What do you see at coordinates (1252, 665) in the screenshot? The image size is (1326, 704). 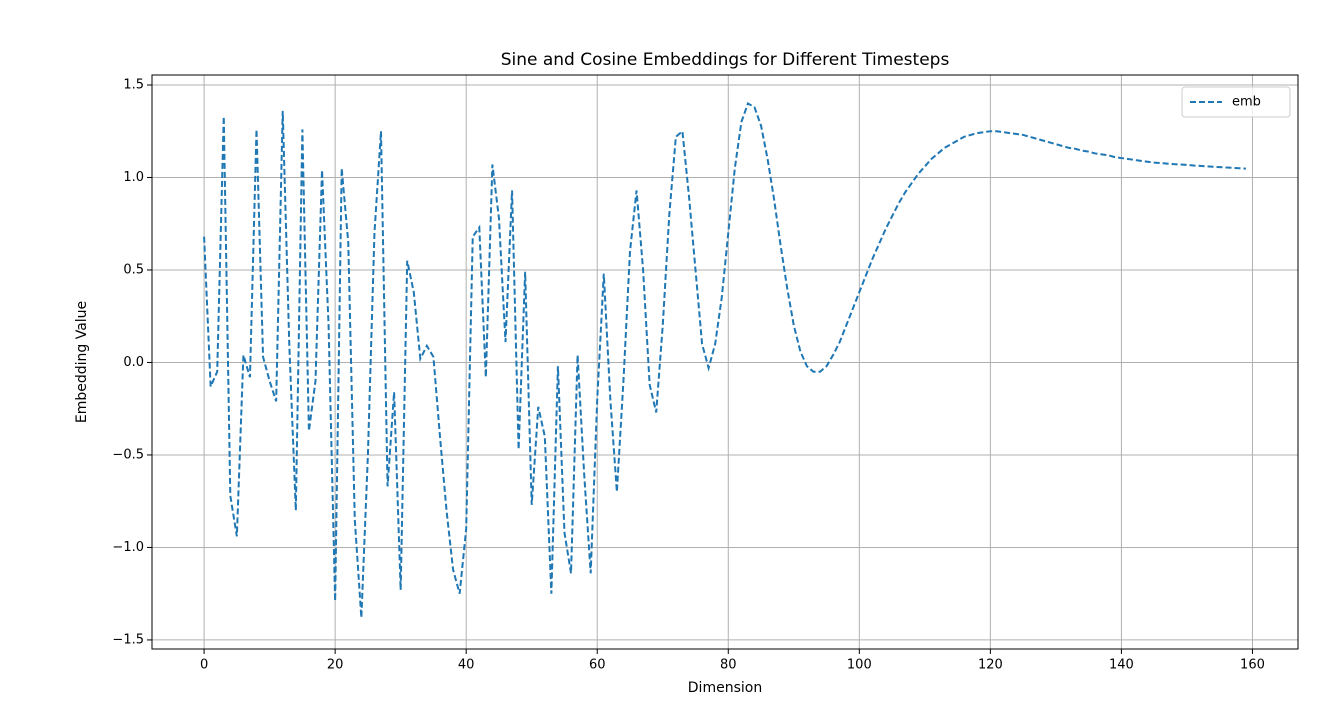 I see `x-tick-label: 160` at bounding box center [1252, 665].